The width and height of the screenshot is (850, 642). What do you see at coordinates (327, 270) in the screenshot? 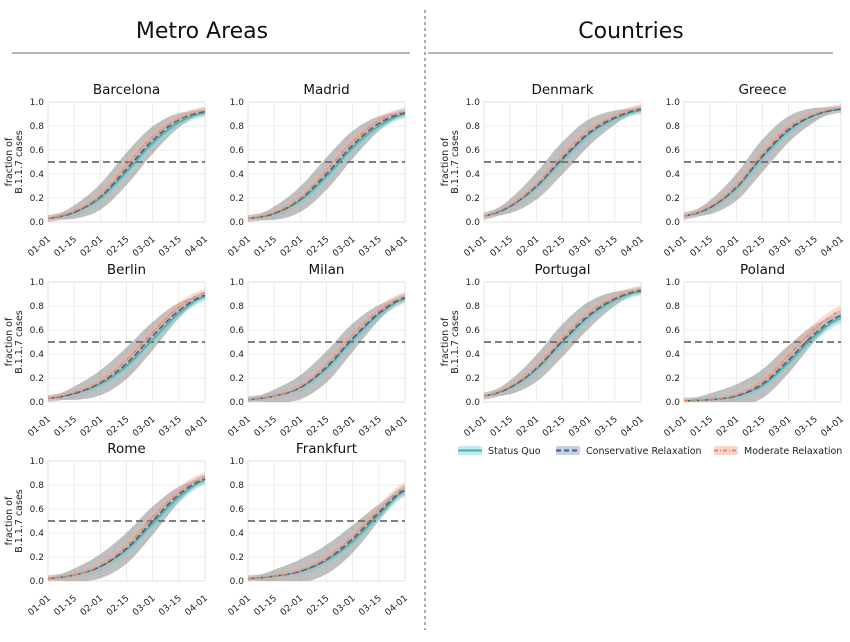
I see `chart-title: Milan` at bounding box center [327, 270].